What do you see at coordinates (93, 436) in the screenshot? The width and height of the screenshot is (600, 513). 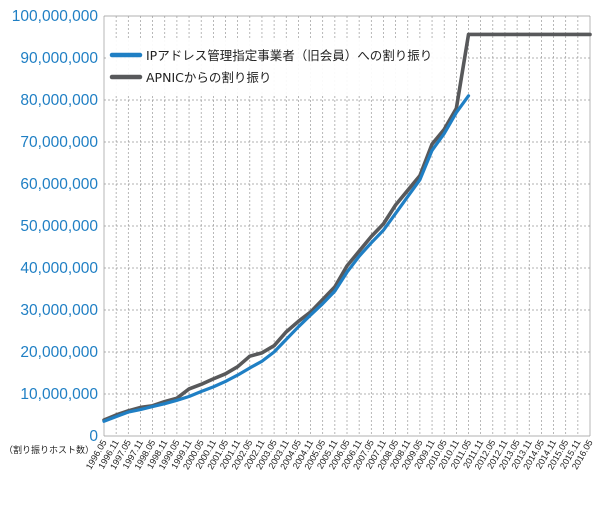 I see `y-tick-label: 0` at bounding box center [93, 436].